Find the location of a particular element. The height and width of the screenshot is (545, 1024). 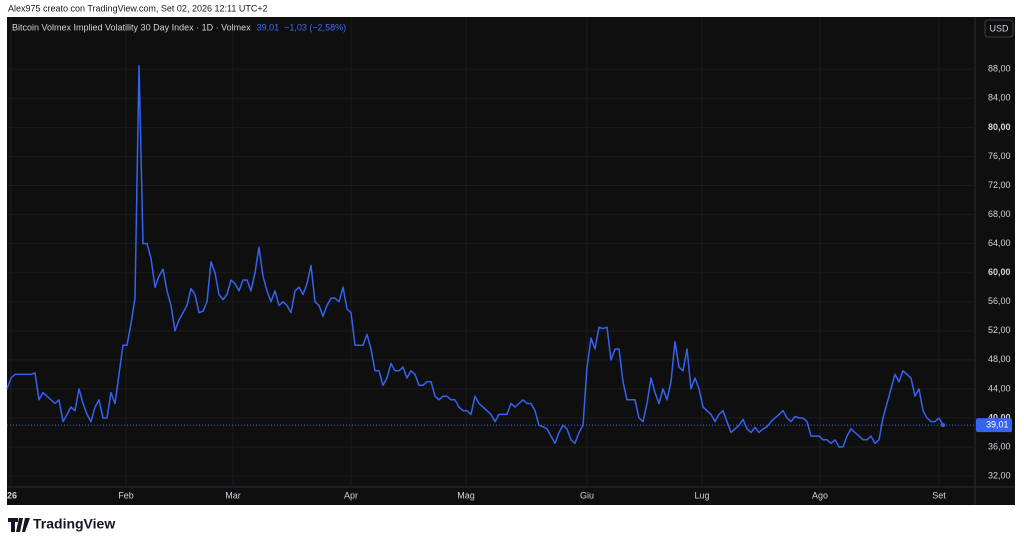

x-tick-label: Feb is located at coordinates (126, 495).